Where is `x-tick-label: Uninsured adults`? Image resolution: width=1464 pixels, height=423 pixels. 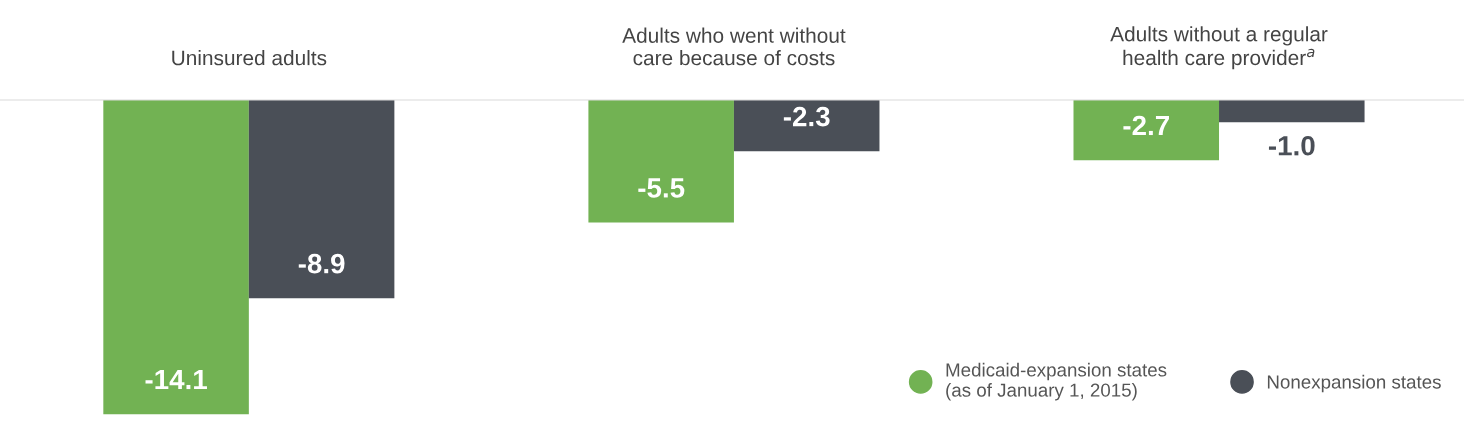
x-tick-label: Uninsured adults is located at coordinates (249, 58).